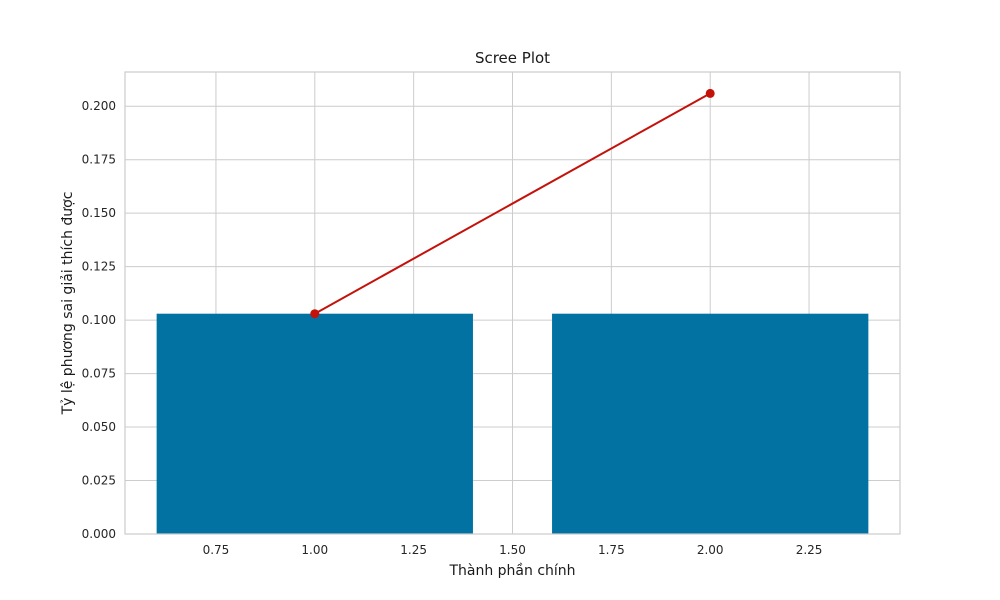 This screenshot has width=1000, height=600. What do you see at coordinates (99, 106) in the screenshot?
I see `y-tick-label: 0.200` at bounding box center [99, 106].